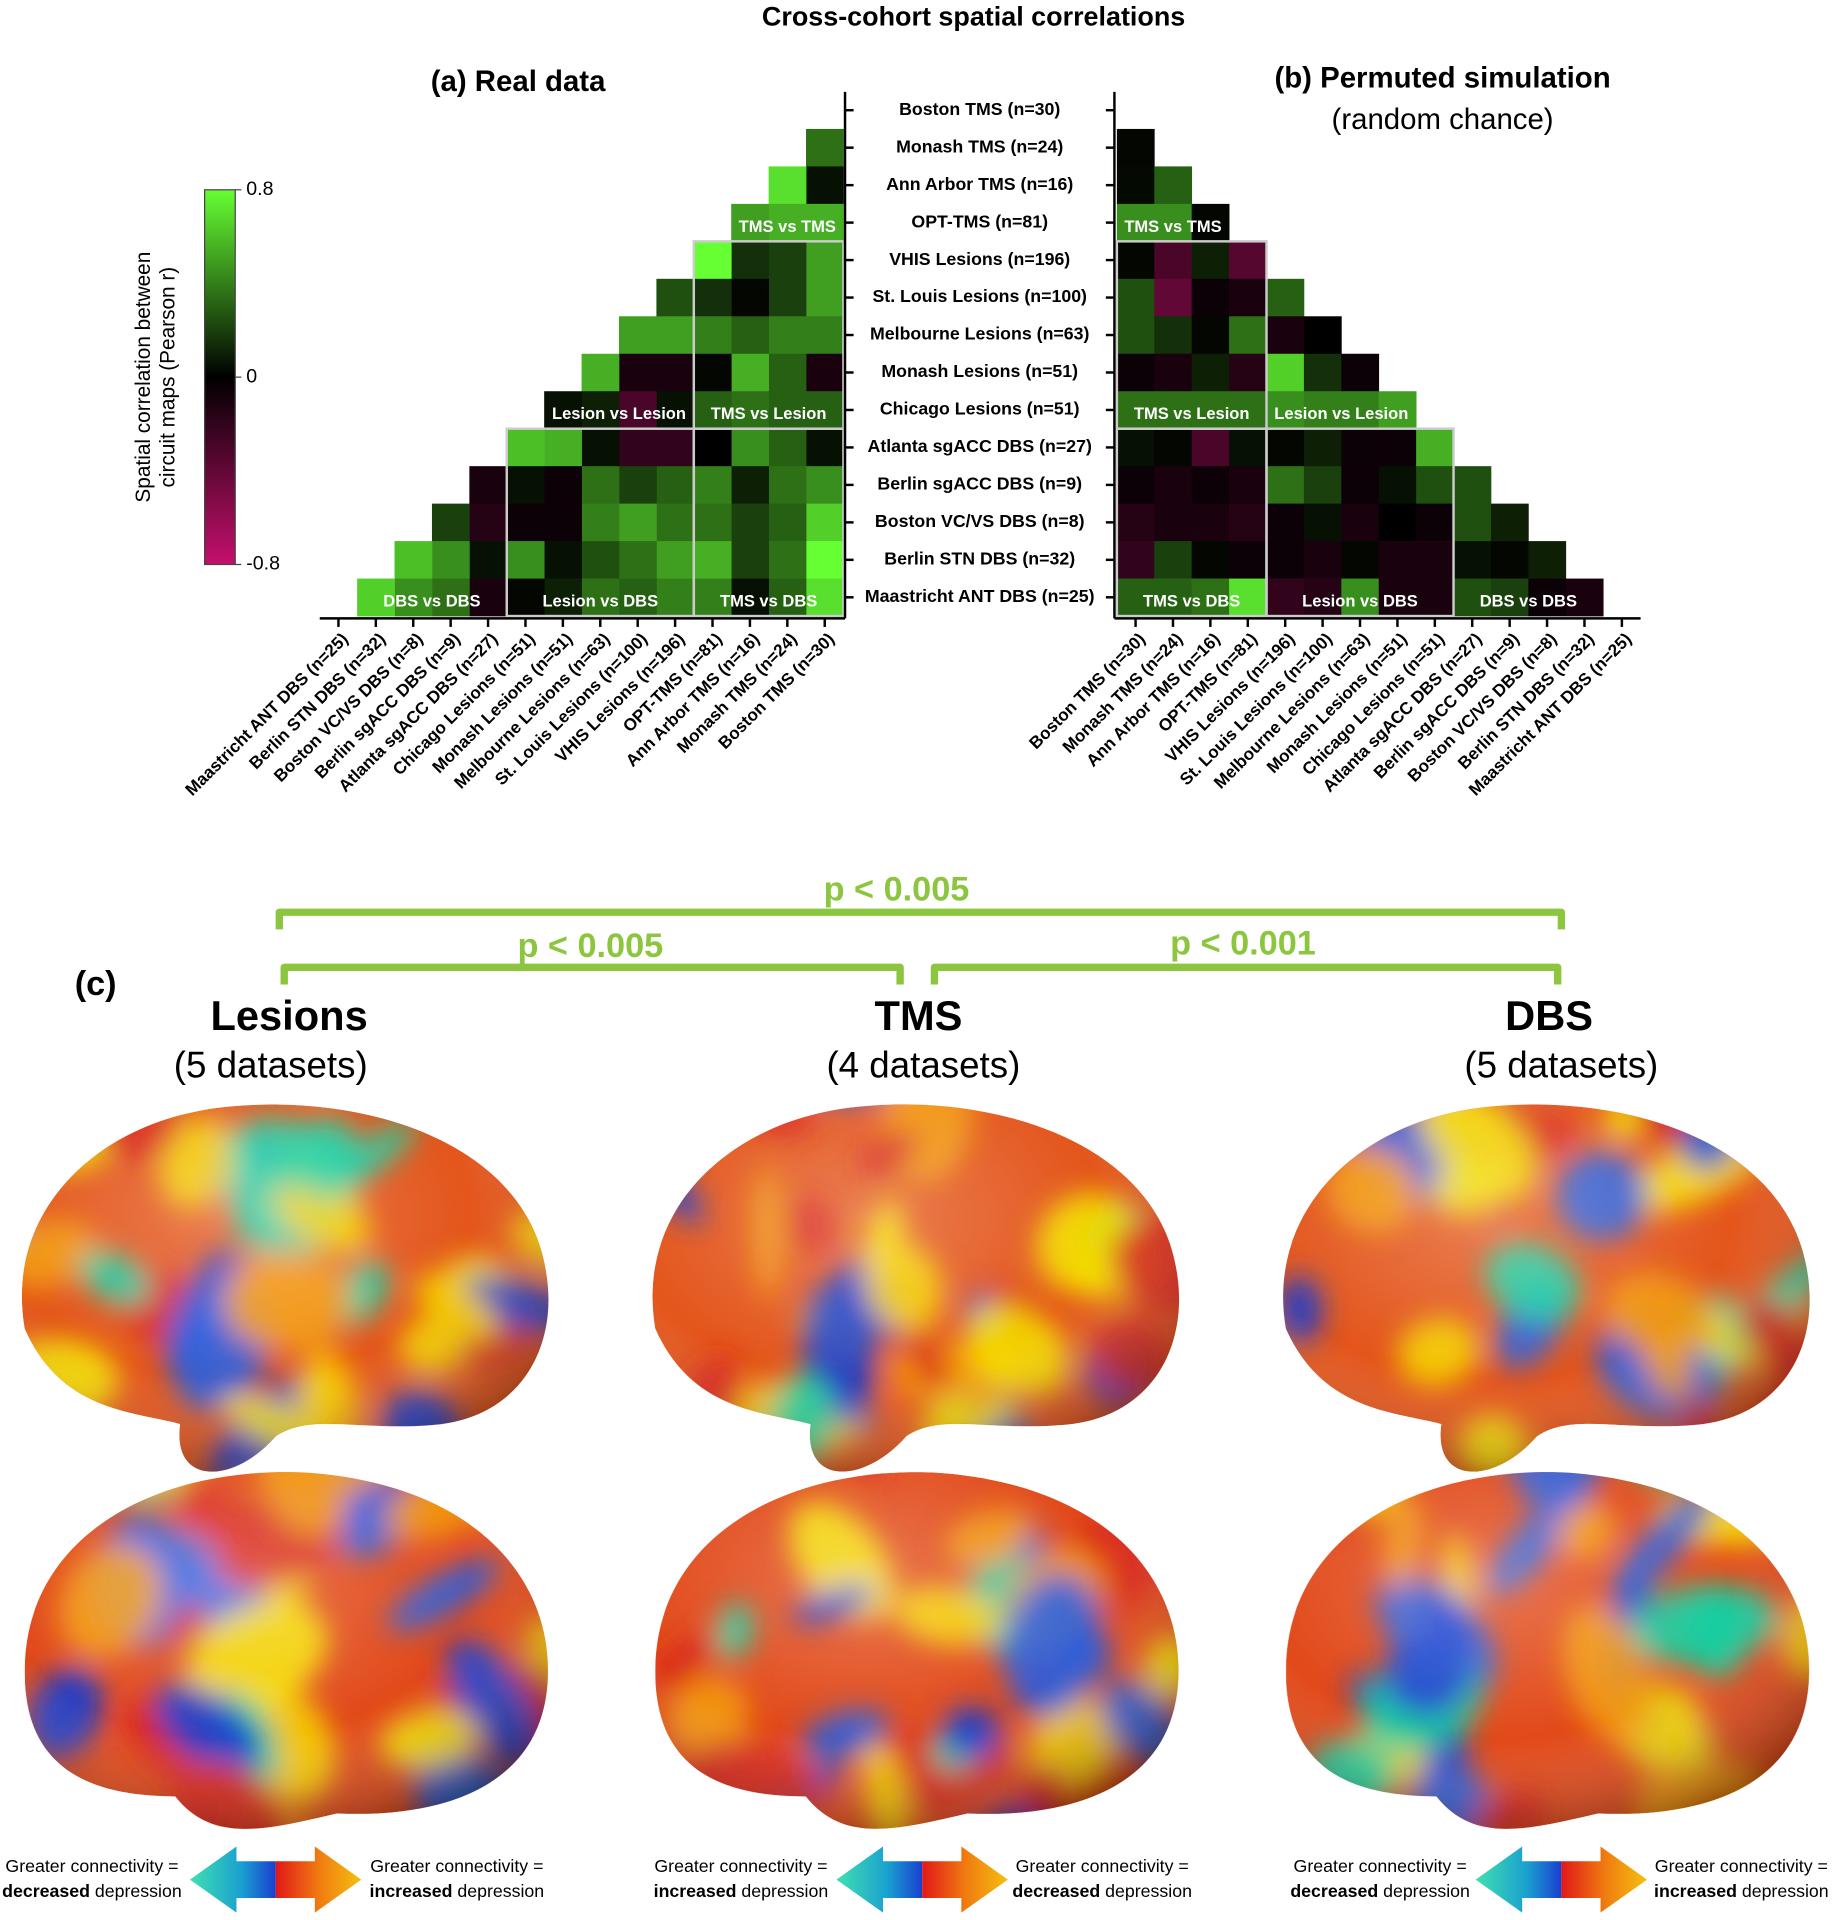 The image size is (1837, 1920). I want to click on y-tick-label: Atlanta sgACC DBS (n=27), so click(980, 446).